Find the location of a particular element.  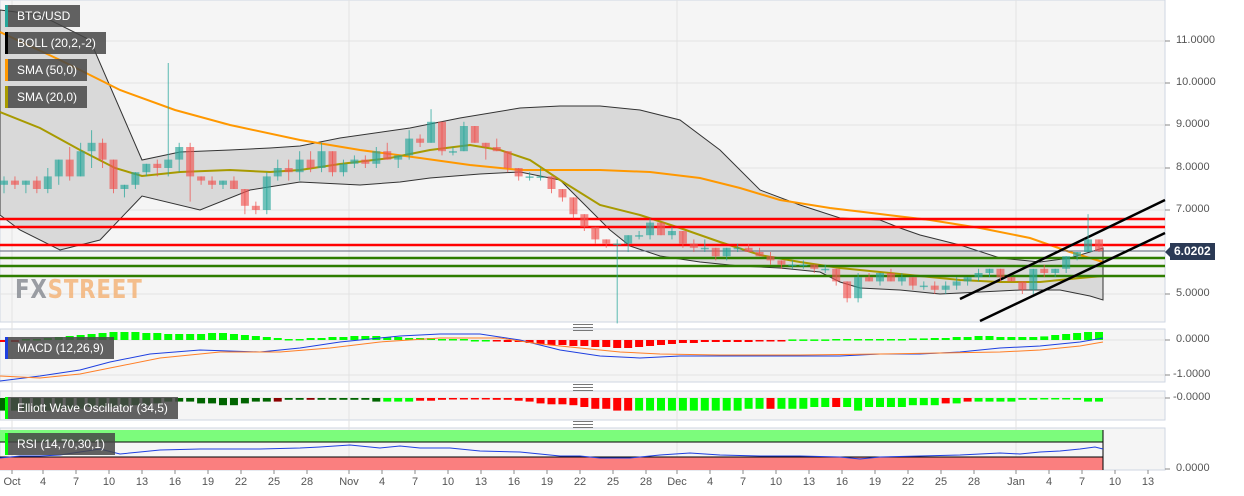

x-axis-label: Nov is located at coordinates (349, 482).